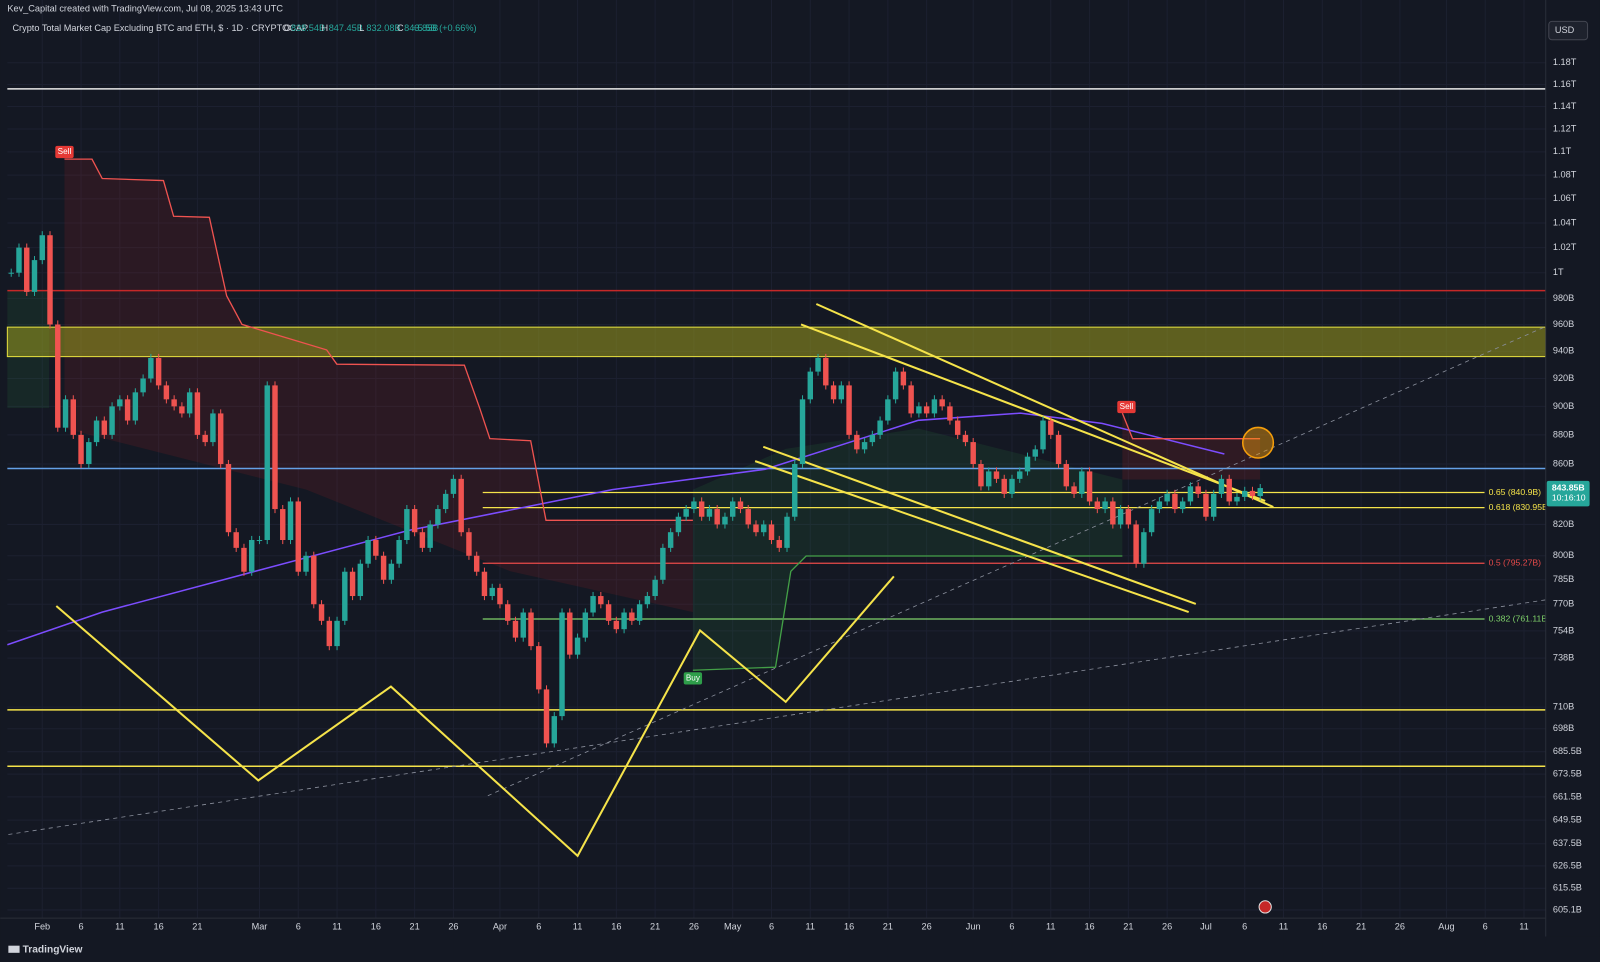 The height and width of the screenshot is (962, 1600). Describe the element at coordinates (907, 549) in the screenshot. I see `supertrend-fill` at that location.